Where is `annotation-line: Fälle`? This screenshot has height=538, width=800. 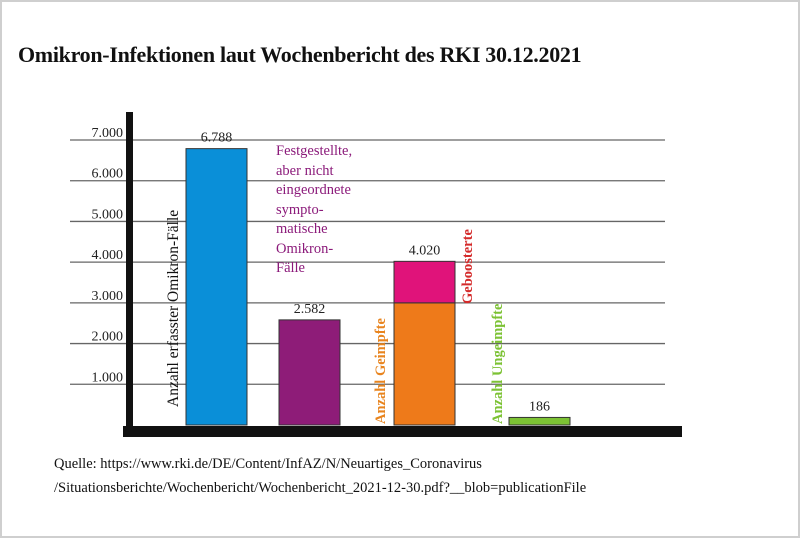 annotation-line: Fälle is located at coordinates (290, 268).